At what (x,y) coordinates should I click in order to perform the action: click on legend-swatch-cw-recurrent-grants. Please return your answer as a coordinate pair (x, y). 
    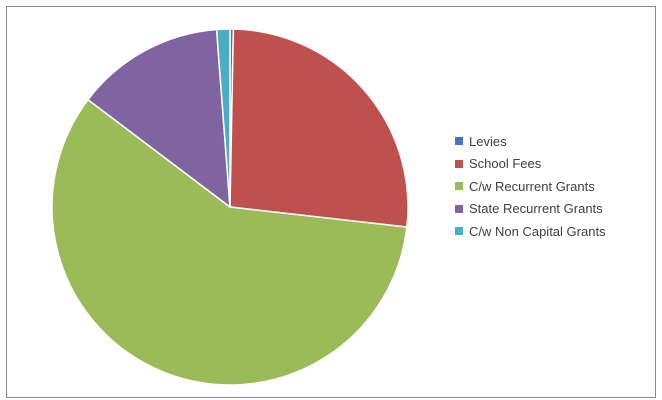
    Looking at the image, I should click on (459, 186).